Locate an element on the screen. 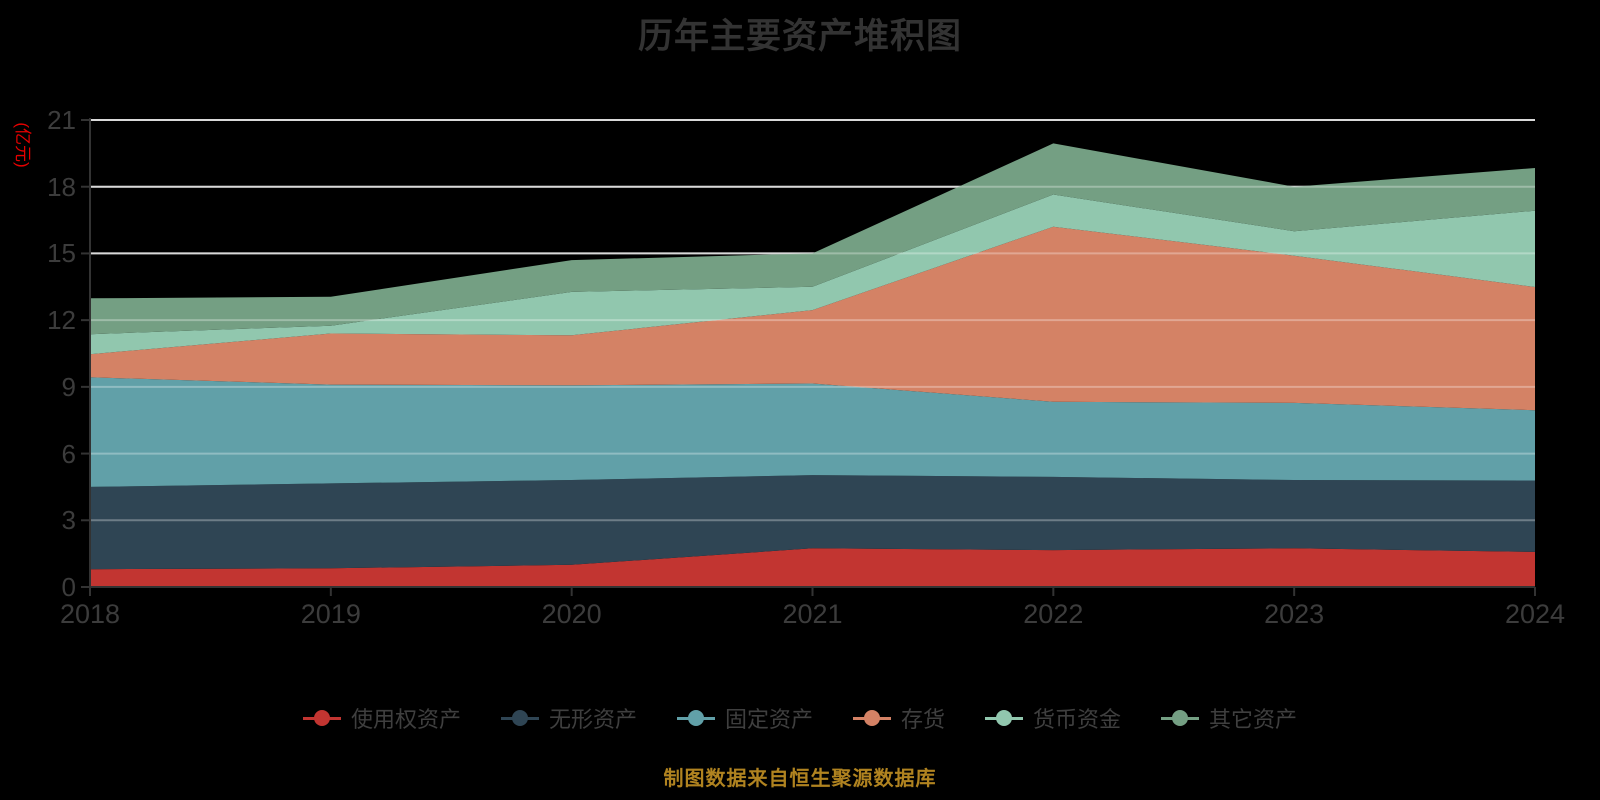 The image size is (1600, 800). x-tick-label: 2018 is located at coordinates (90, 614).